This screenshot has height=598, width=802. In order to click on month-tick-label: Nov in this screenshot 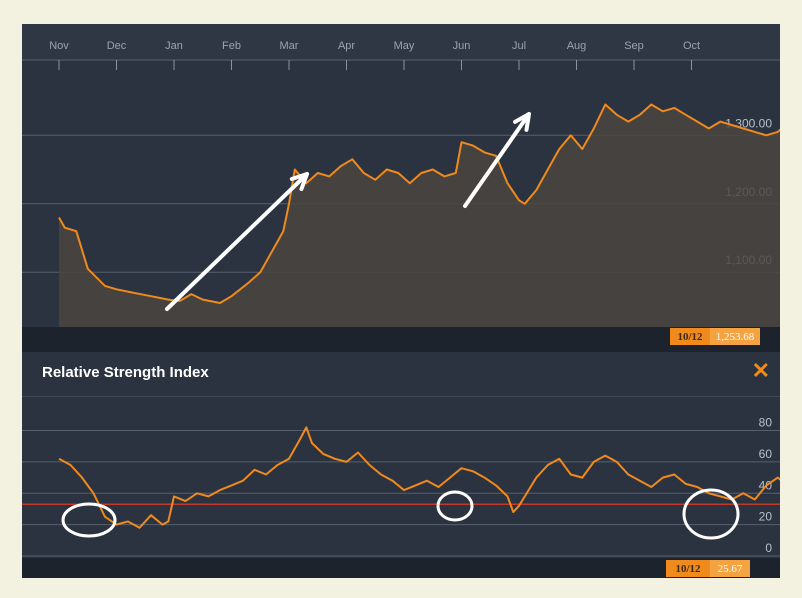, I will do `click(59, 46)`.